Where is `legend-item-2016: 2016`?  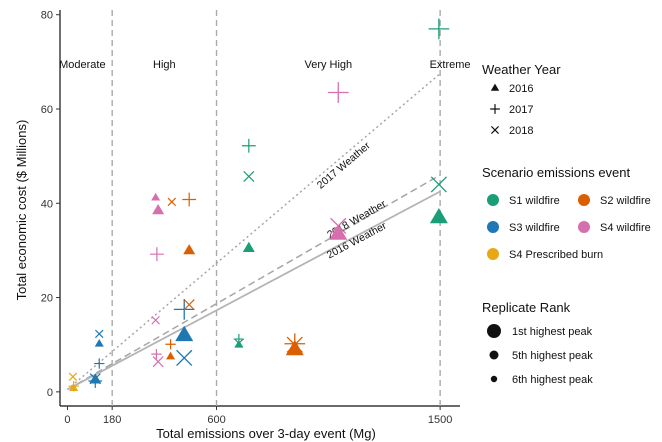
legend-item-2016: 2016 is located at coordinates (521, 89).